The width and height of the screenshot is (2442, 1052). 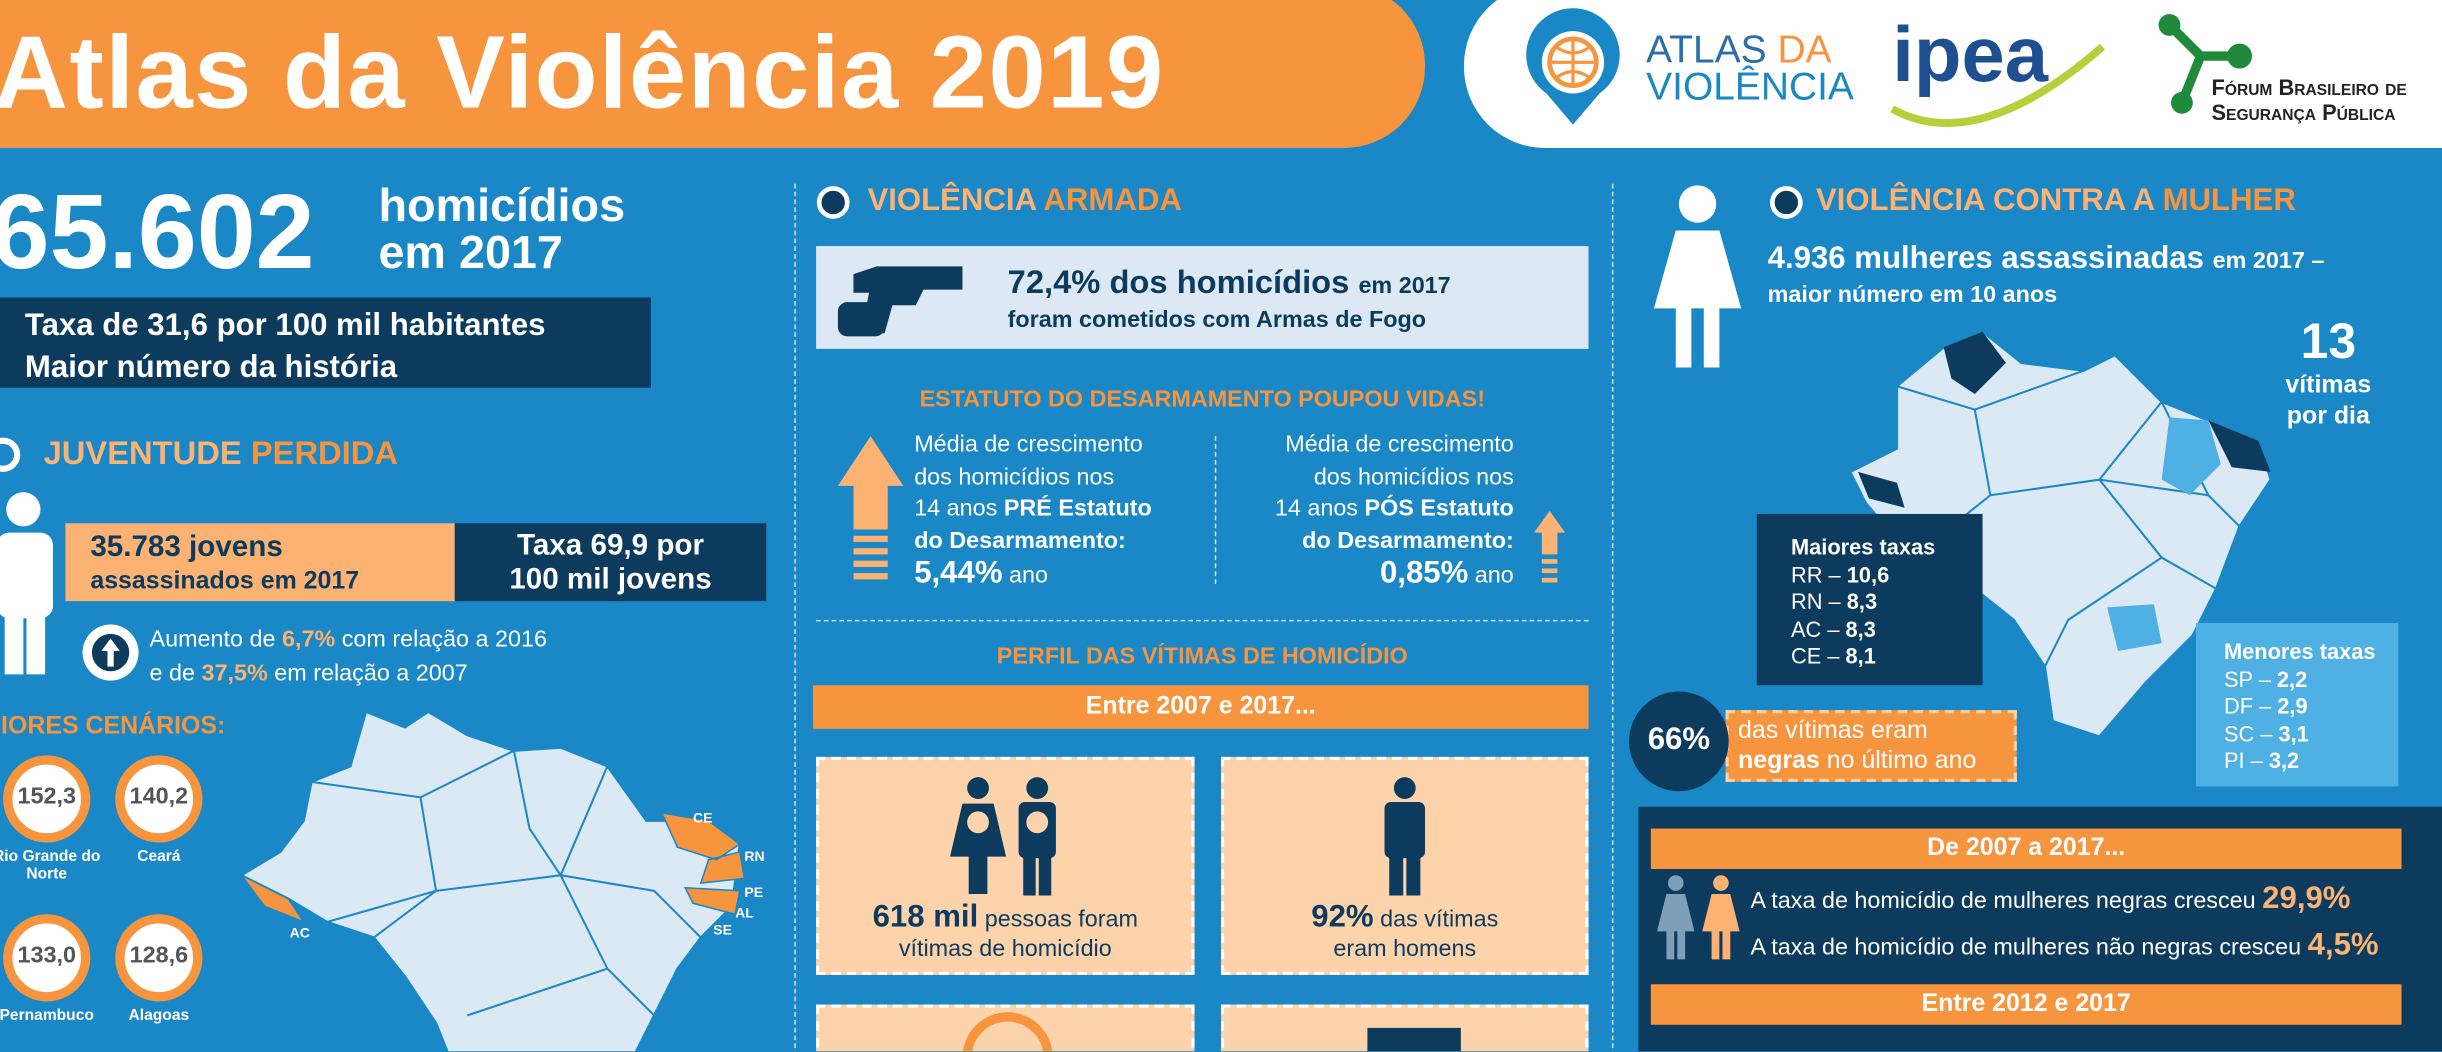 I want to click on black-circle, so click(x=1679, y=741).